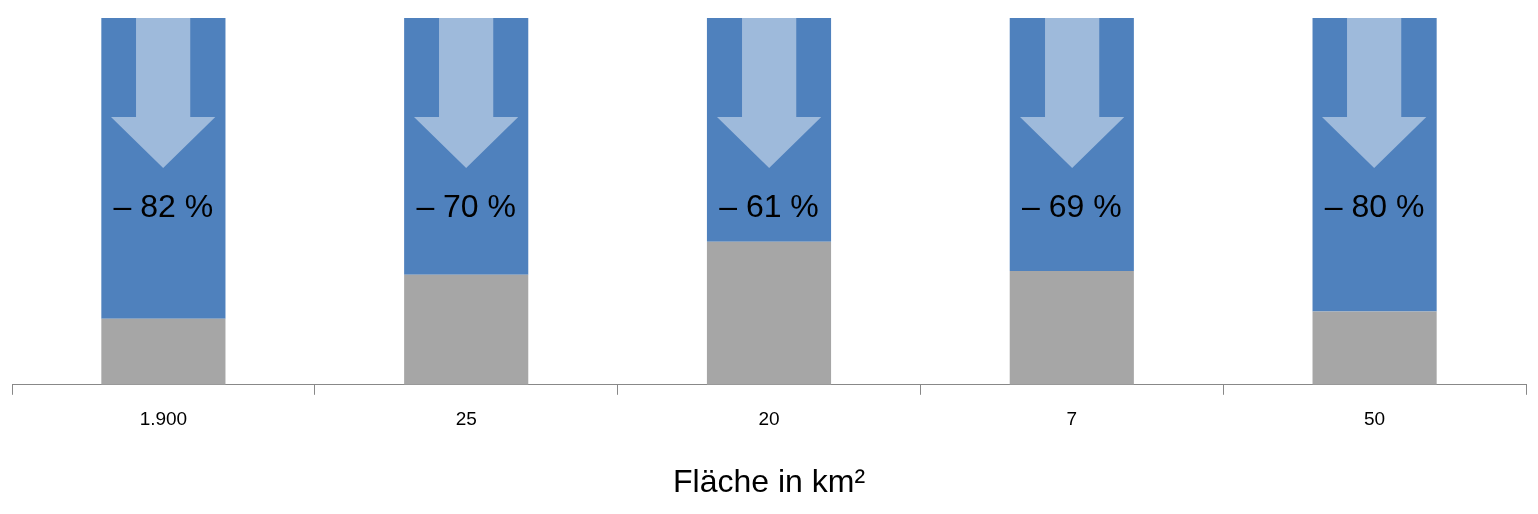 Image resolution: width=1538 pixels, height=514 pixels. Describe the element at coordinates (1072, 419) in the screenshot. I see `x-tick-label: 7` at that location.